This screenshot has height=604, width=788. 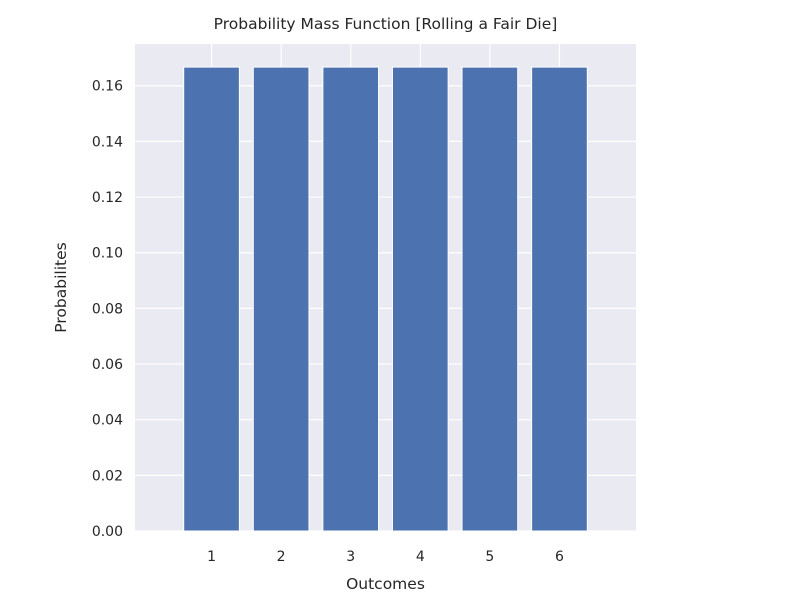 What do you see at coordinates (107, 142) in the screenshot?
I see `y-tick-label: 0.14` at bounding box center [107, 142].